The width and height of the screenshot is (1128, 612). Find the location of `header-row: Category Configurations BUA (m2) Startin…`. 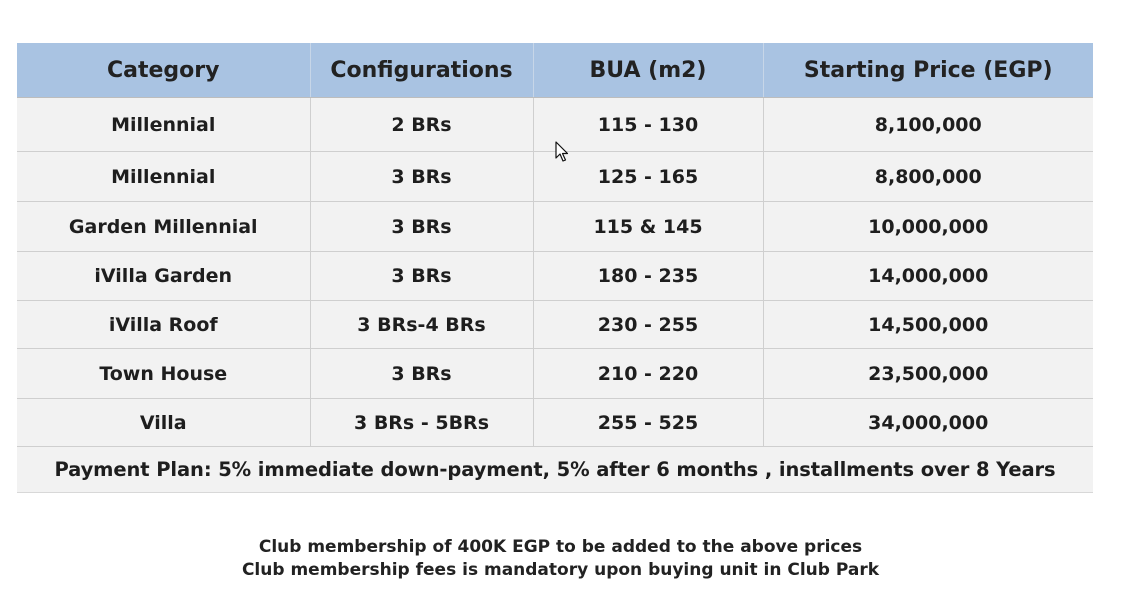

header-row: Category Configurations BUA (m2) Startin… is located at coordinates (555, 70).